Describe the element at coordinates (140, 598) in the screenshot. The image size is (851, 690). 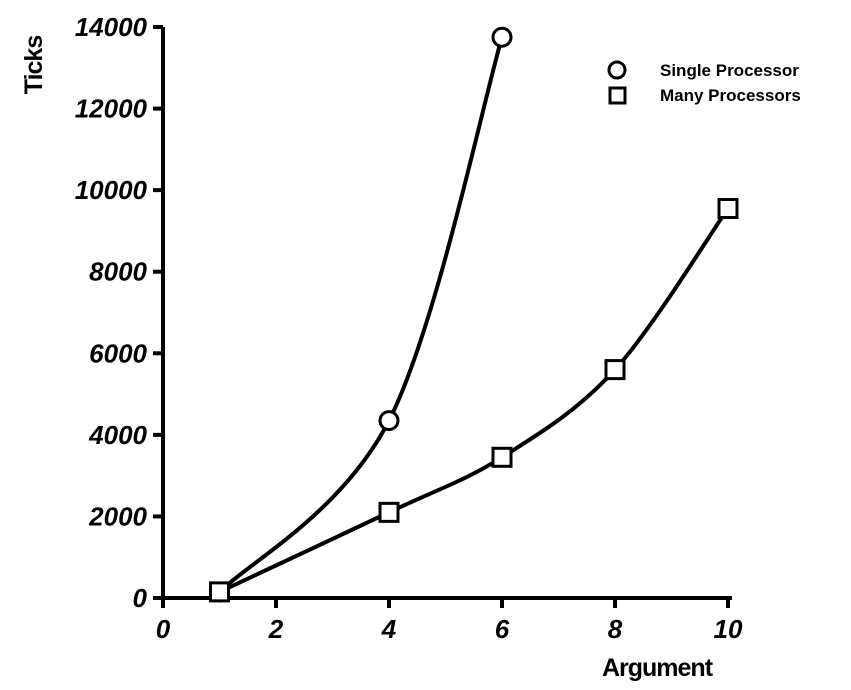
I see `y-tick-label: 0` at that location.